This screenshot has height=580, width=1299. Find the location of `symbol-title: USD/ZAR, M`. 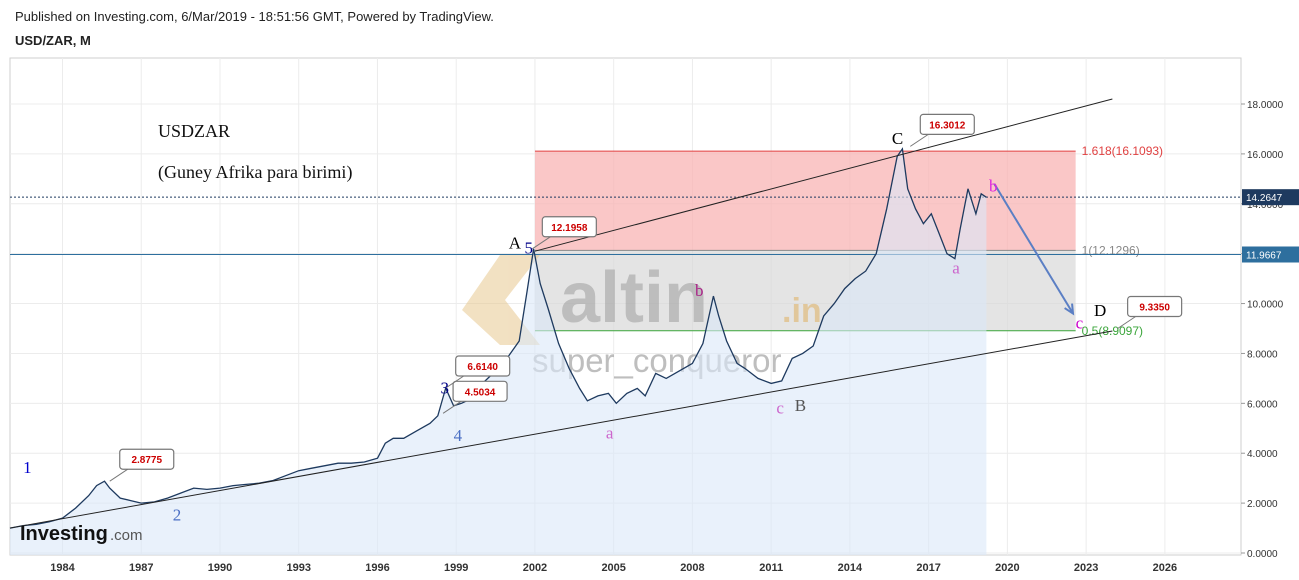

symbol-title: USD/ZAR, M is located at coordinates (53, 40).